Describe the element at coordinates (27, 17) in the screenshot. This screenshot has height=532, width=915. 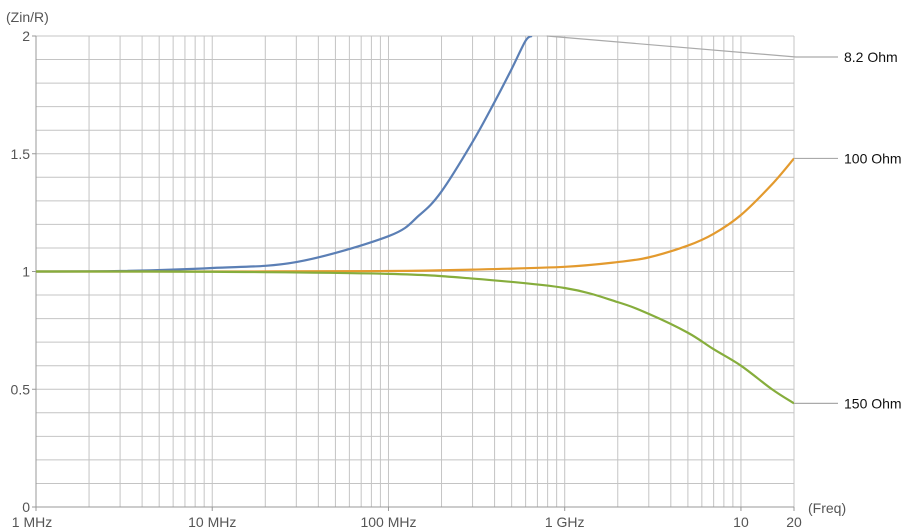
I see `y-axis-label: (Zin/R)` at that location.